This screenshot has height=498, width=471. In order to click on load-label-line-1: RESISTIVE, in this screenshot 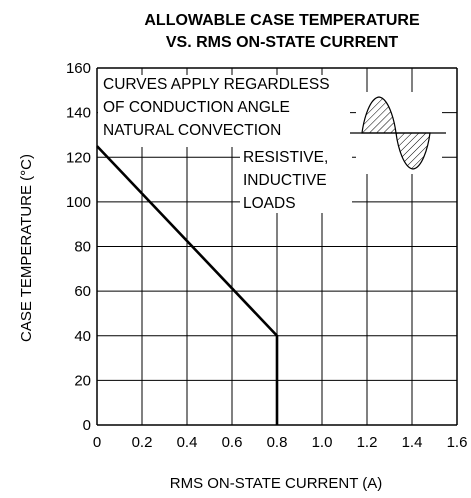, I will do `click(285, 157)`.